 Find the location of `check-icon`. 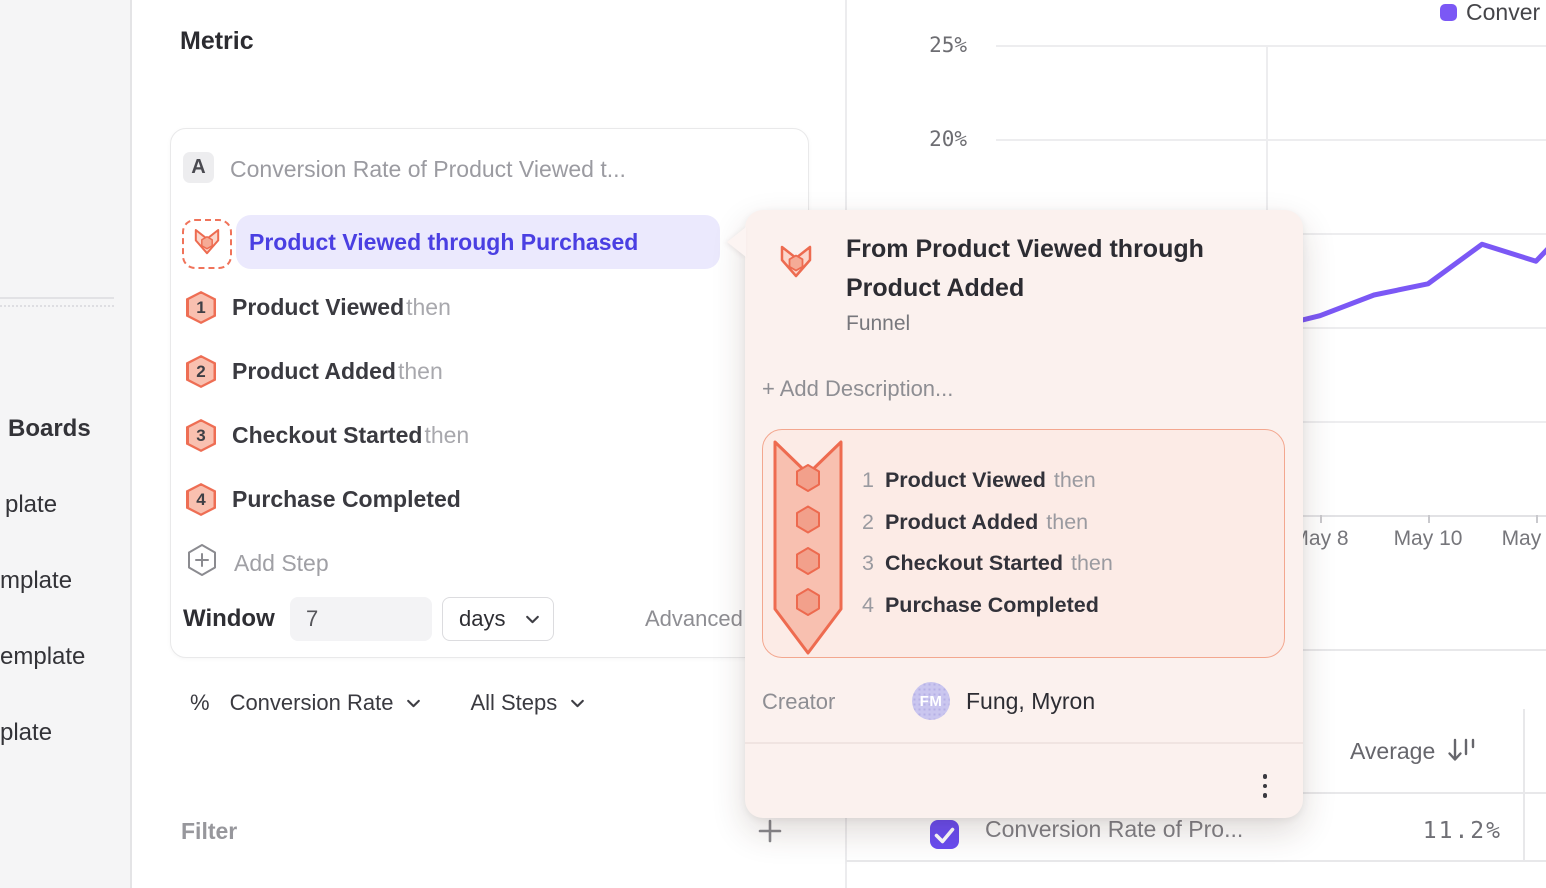

check-icon is located at coordinates (944, 835).